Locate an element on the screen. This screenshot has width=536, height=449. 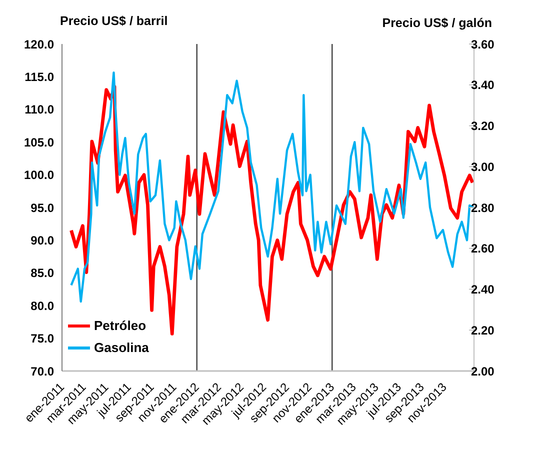
y-axis-title: Precio US$ / barril is located at coordinates (114, 21).